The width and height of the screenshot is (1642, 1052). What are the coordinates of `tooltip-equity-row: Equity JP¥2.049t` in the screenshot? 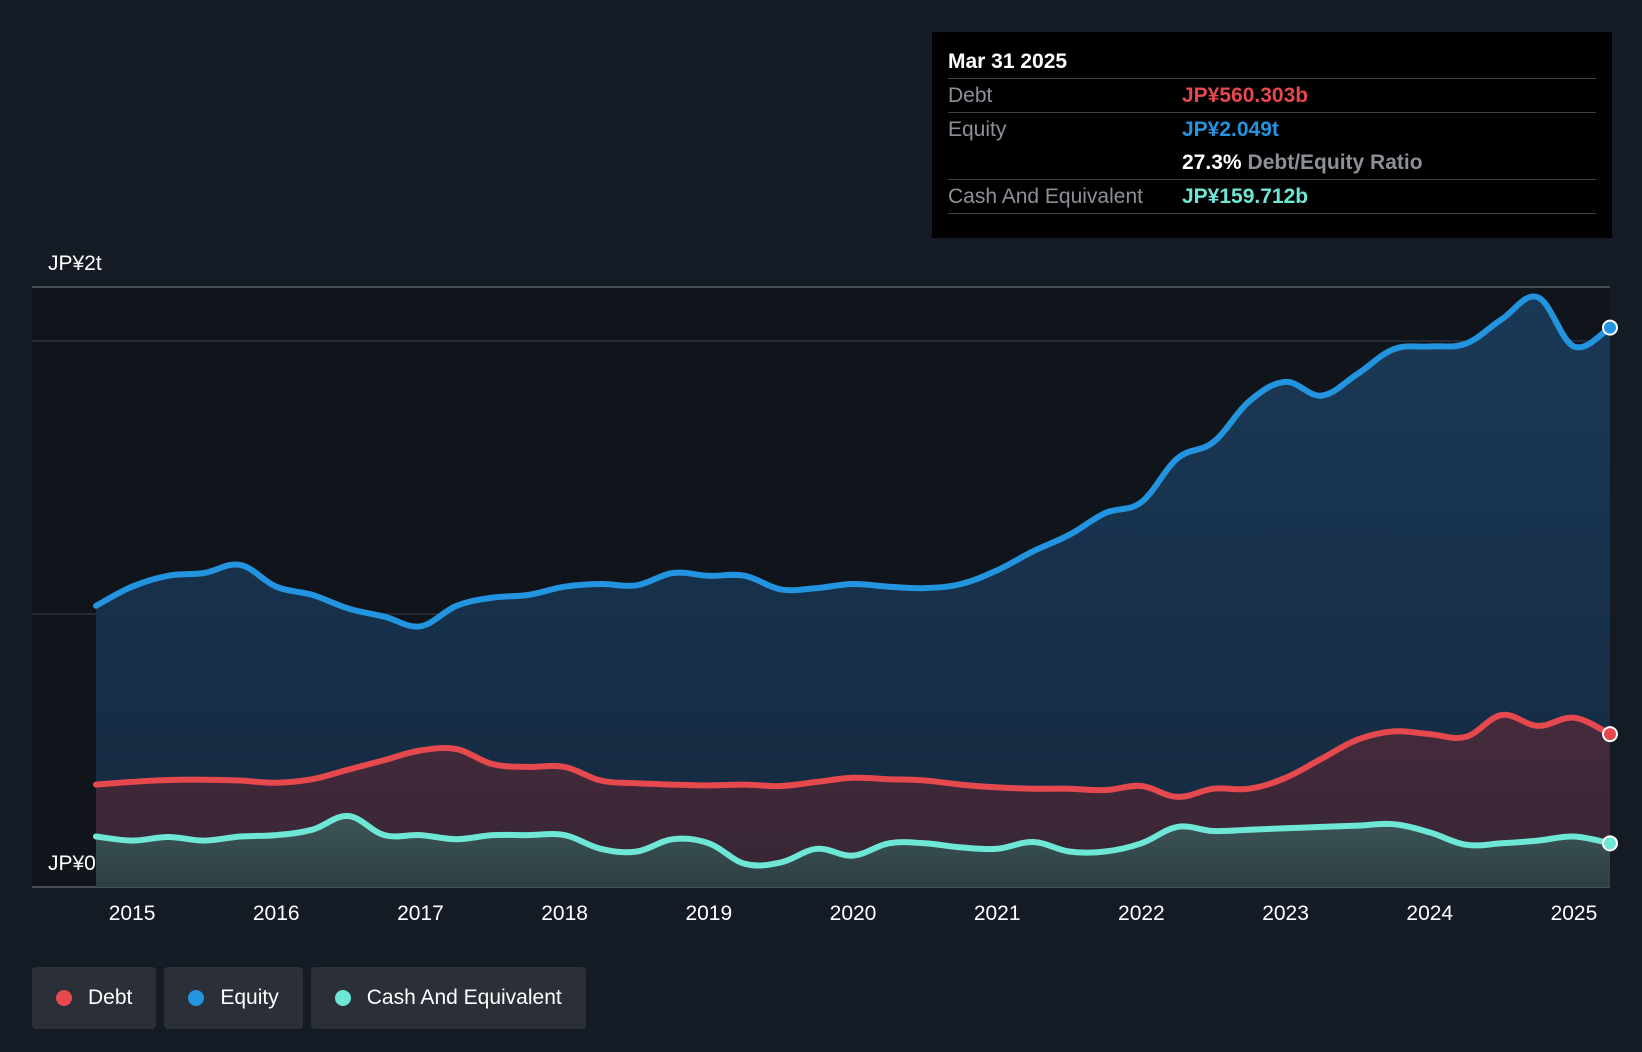 It's located at (1272, 129).